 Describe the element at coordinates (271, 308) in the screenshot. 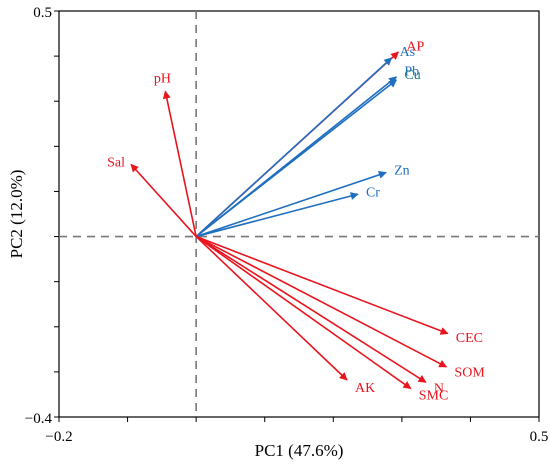

I see `vector-ak-arrow` at that location.